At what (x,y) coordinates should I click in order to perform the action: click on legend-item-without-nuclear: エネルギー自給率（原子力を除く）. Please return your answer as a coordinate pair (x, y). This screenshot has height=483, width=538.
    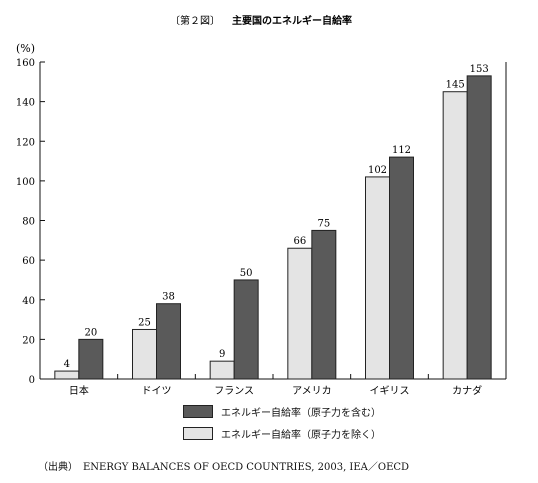
    Looking at the image, I should click on (282, 433).